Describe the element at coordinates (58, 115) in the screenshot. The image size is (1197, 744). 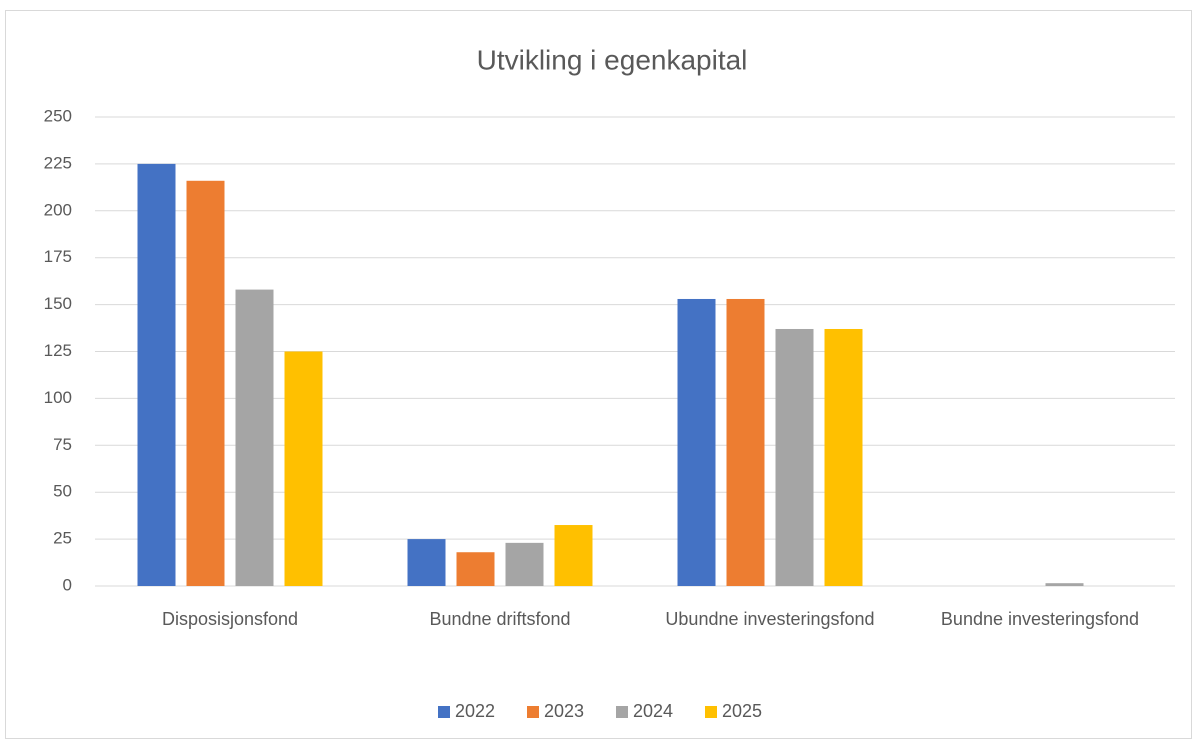
I see `y-tick-label: 250` at that location.